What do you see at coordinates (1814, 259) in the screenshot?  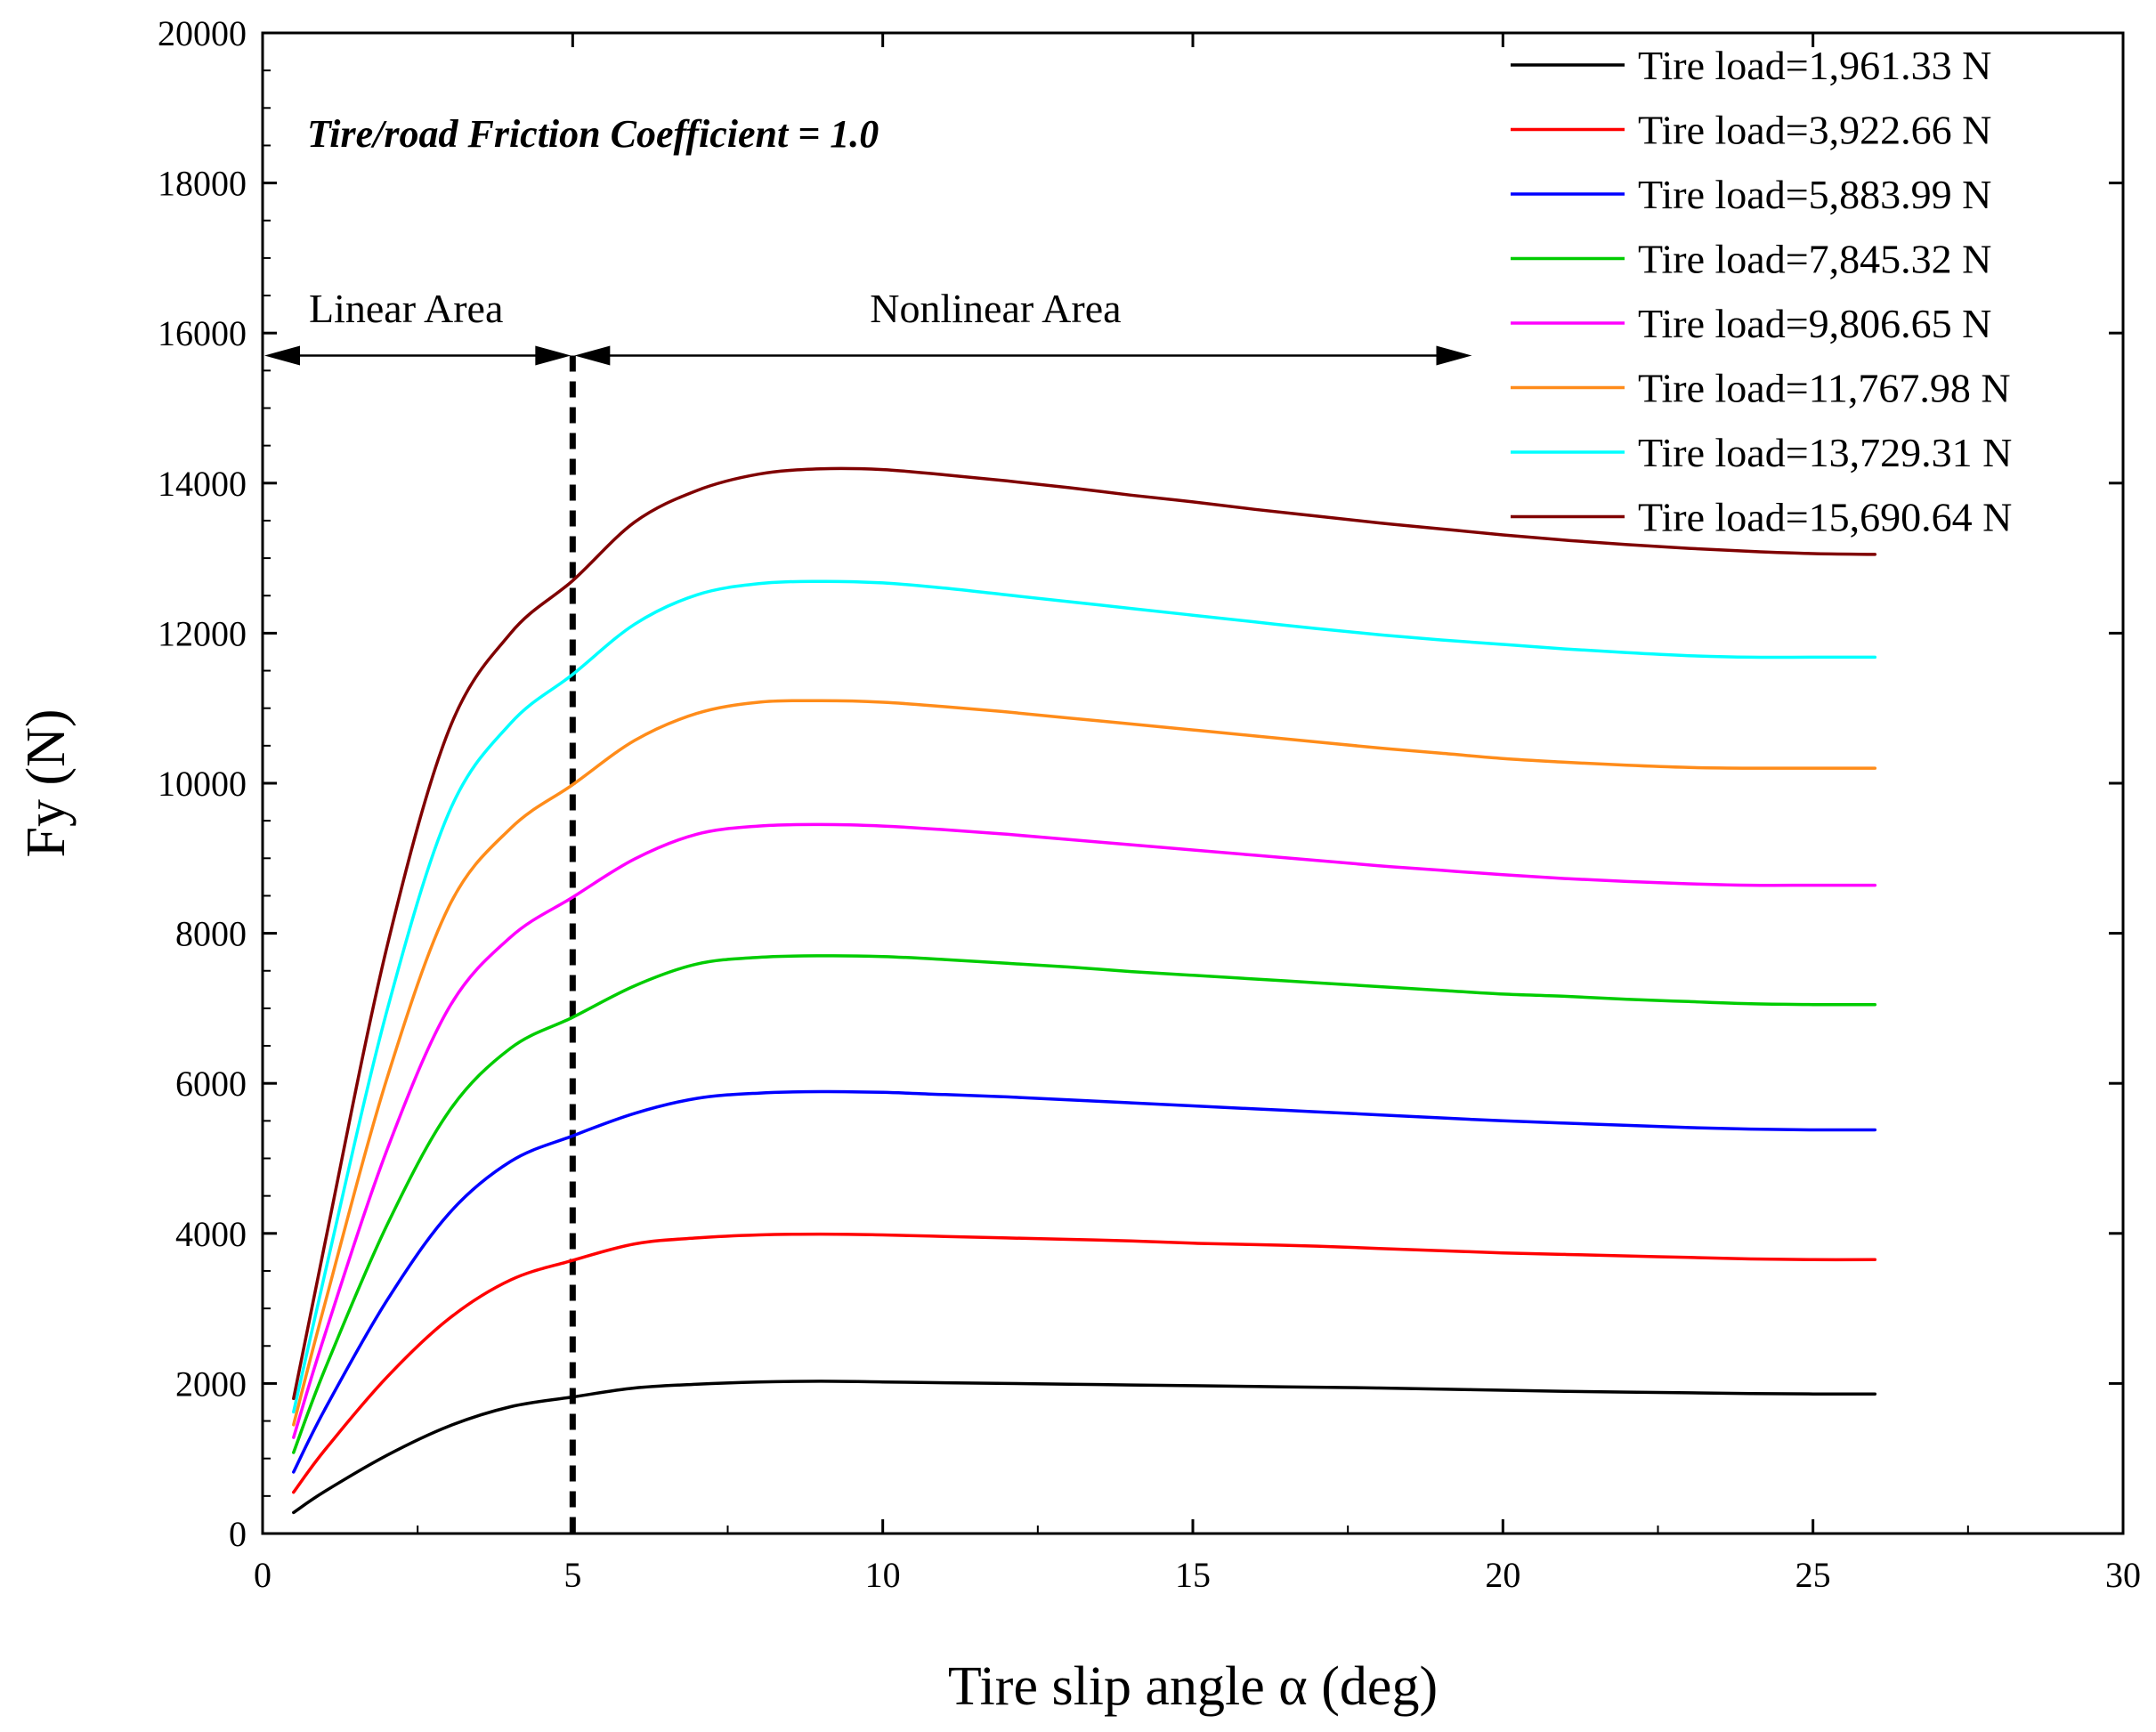 I see `legend-label: Tire load=7,845.32 N` at bounding box center [1814, 259].